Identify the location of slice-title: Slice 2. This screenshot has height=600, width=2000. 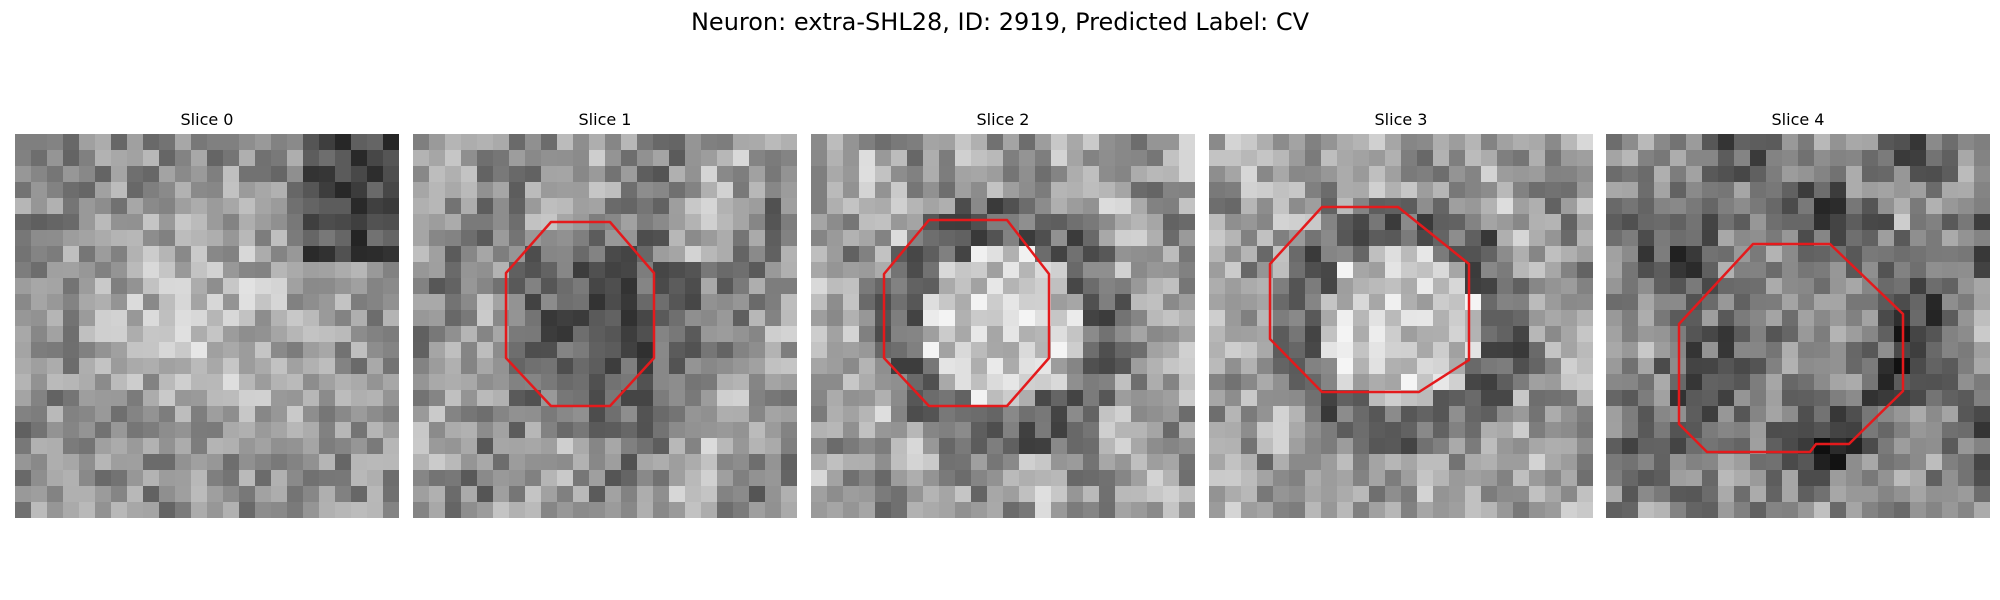
(1003, 119).